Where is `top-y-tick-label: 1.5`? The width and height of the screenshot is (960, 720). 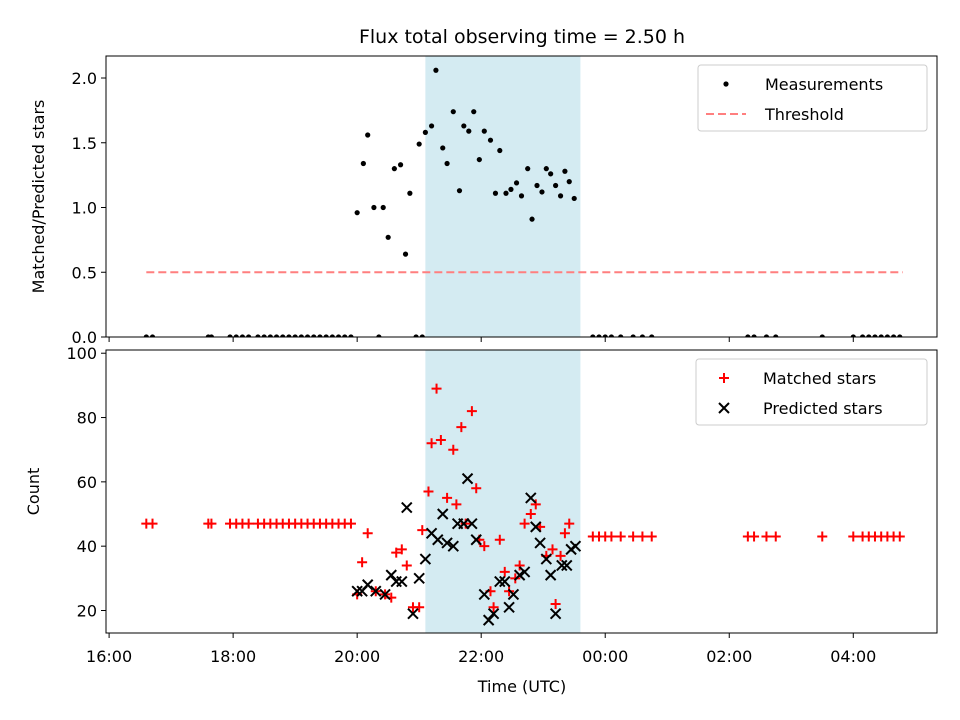
top-y-tick-label: 1.5 is located at coordinates (84, 143).